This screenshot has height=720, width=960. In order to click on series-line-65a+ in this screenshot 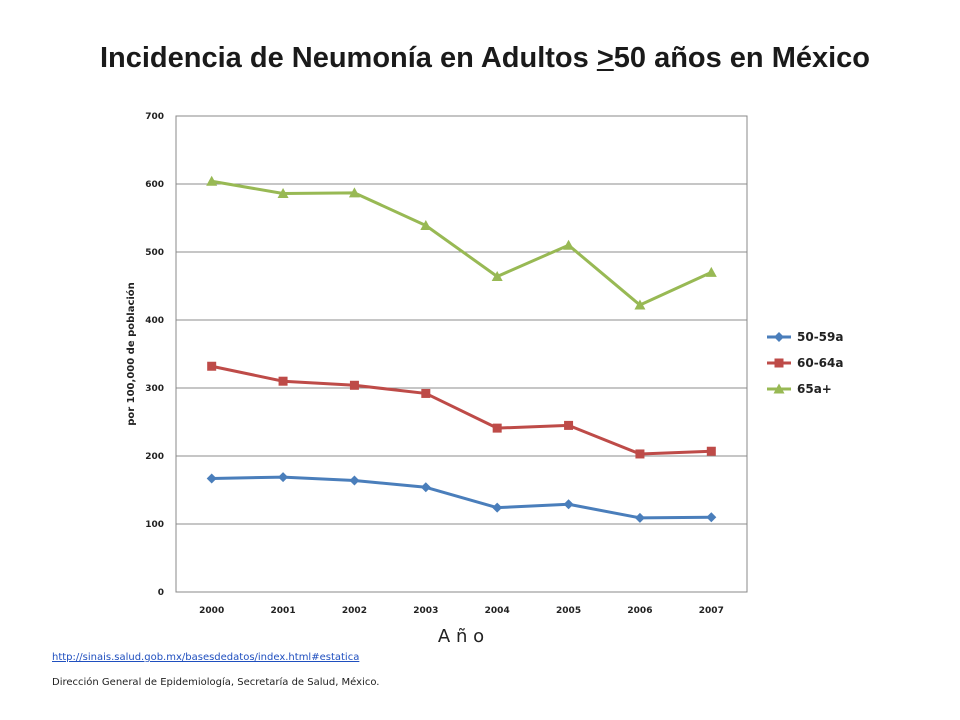, I will do `click(461, 243)`.